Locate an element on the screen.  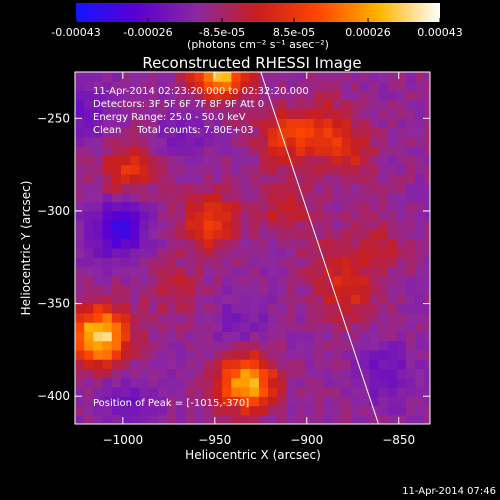
chart-title: Reconstructed RHESSI Image is located at coordinates (251, 63).